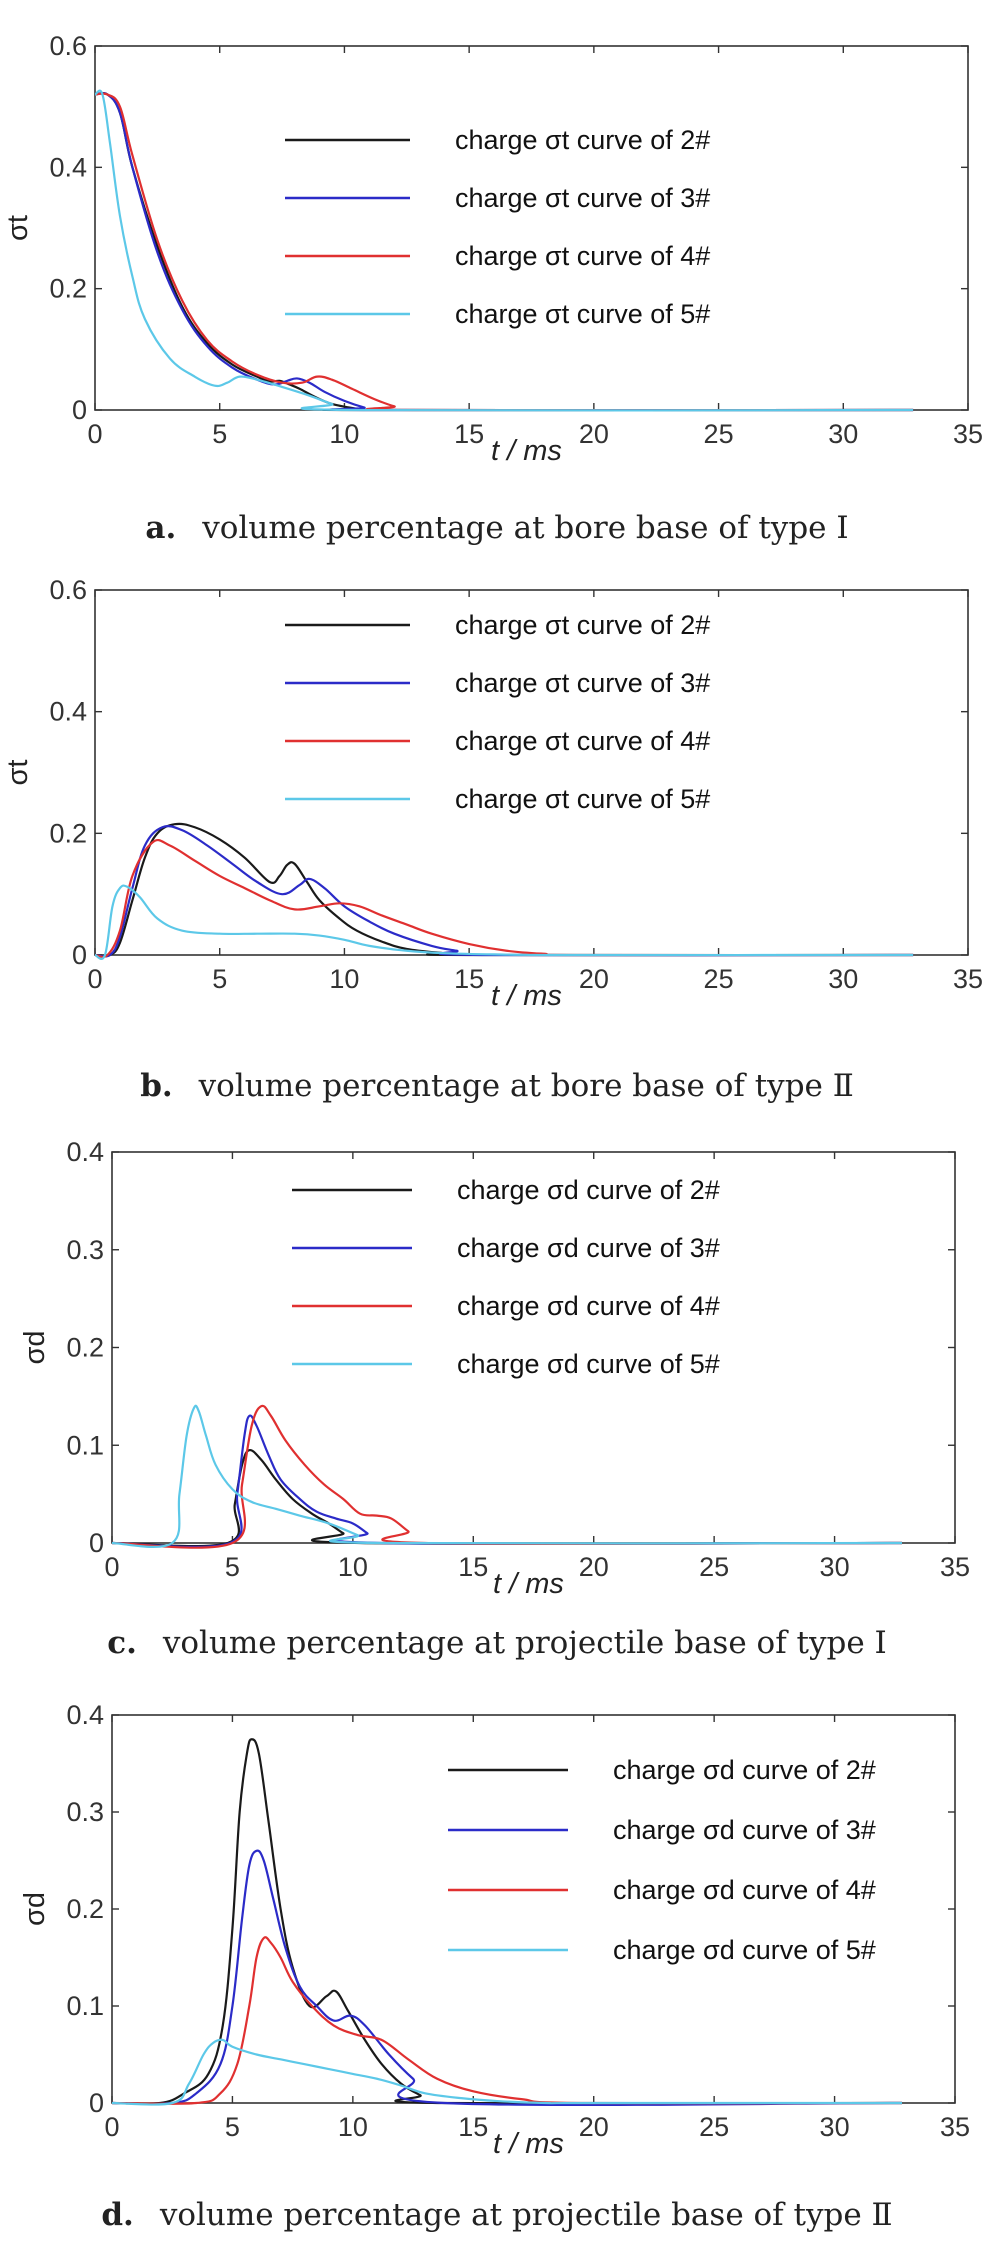 This screenshot has width=994, height=2260. Describe the element at coordinates (582, 799) in the screenshot. I see `legend-label-5: charge σt curve of 5#` at that location.